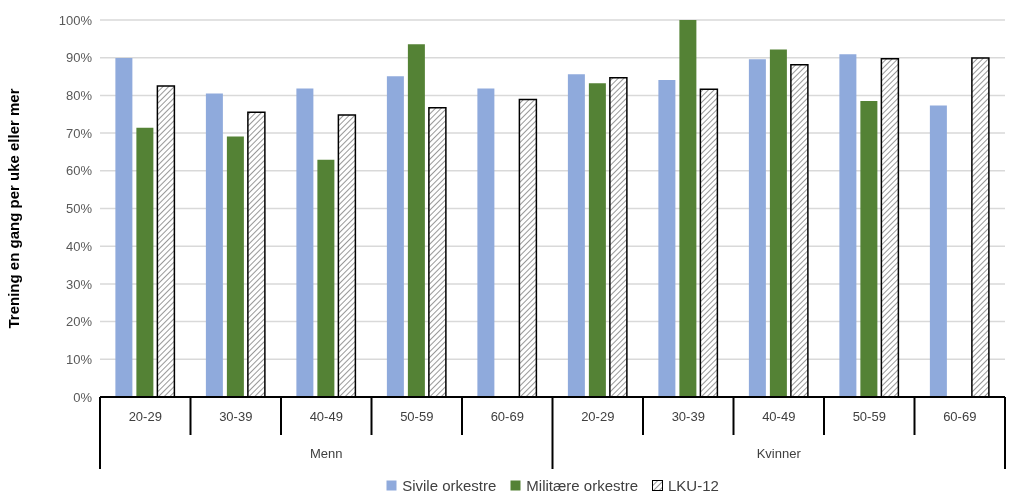 This screenshot has width=1015, height=498. Describe the element at coordinates (582, 485) in the screenshot. I see `legend-label: Militære orkestre` at that location.